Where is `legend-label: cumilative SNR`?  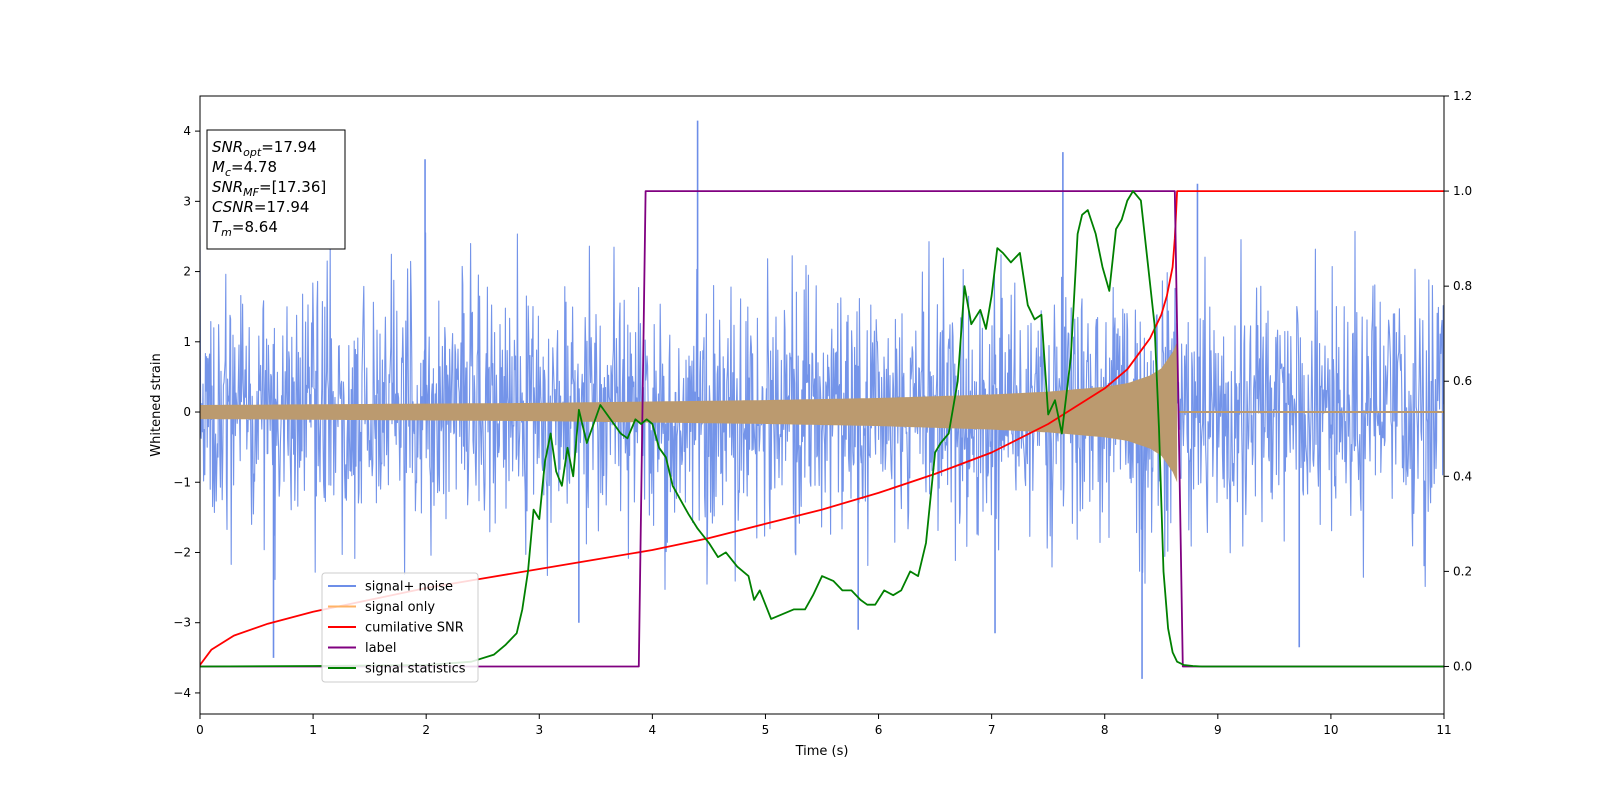 legend-label: cumilative SNR is located at coordinates (414, 628).